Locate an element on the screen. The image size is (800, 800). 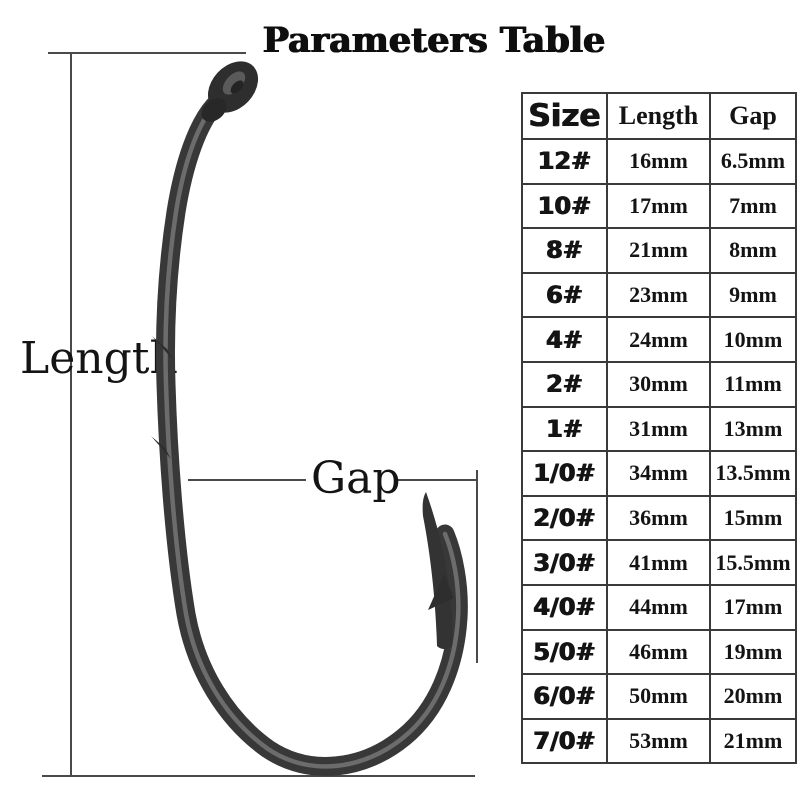
length-cell: 36mm is located at coordinates (658, 518).